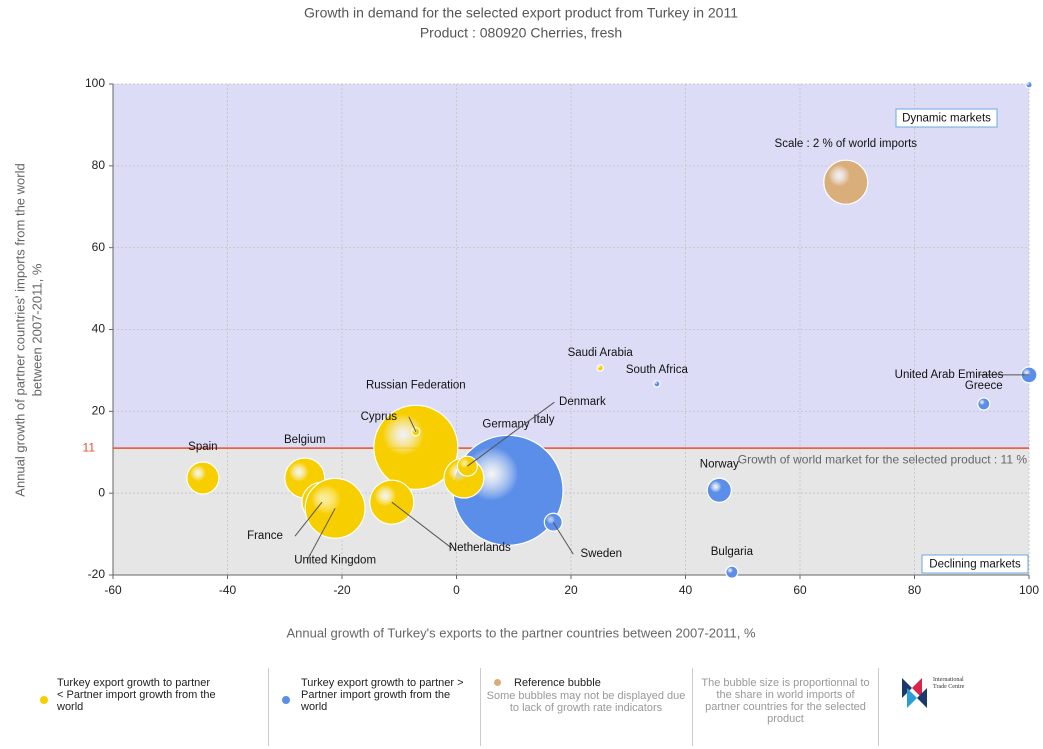 The height and width of the screenshot is (749, 1043). What do you see at coordinates (543, 420) in the screenshot?
I see `bubble-label: Italy` at bounding box center [543, 420].